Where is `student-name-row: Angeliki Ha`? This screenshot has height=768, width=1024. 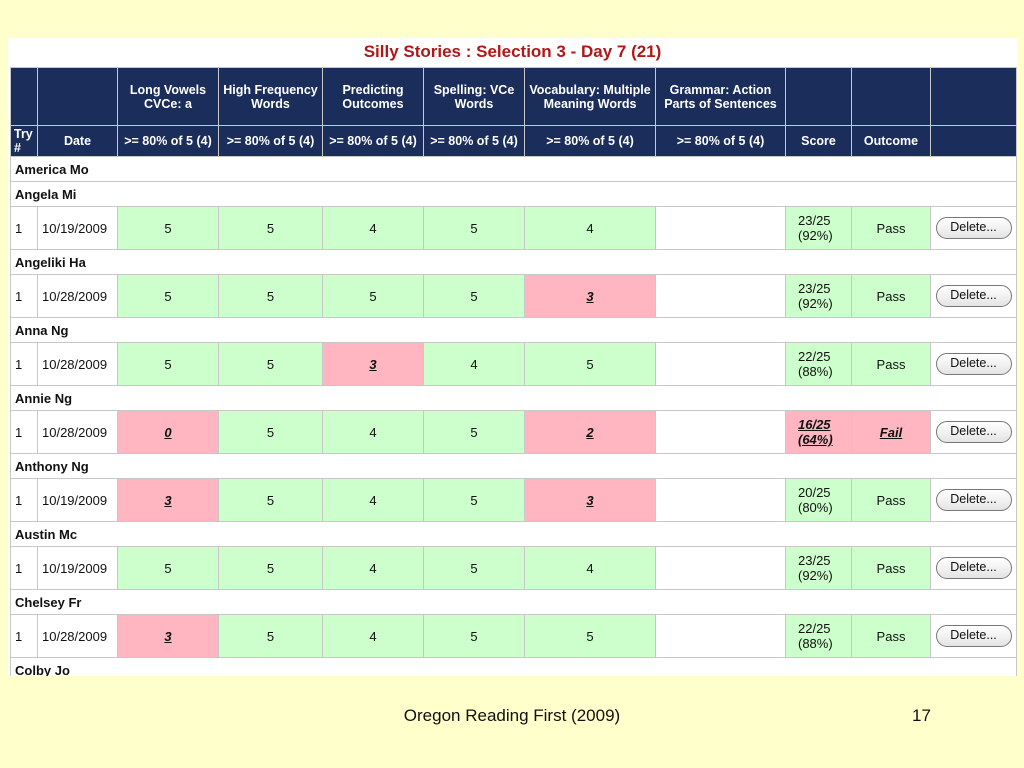
student-name-row: Angeliki Ha is located at coordinates (513, 262).